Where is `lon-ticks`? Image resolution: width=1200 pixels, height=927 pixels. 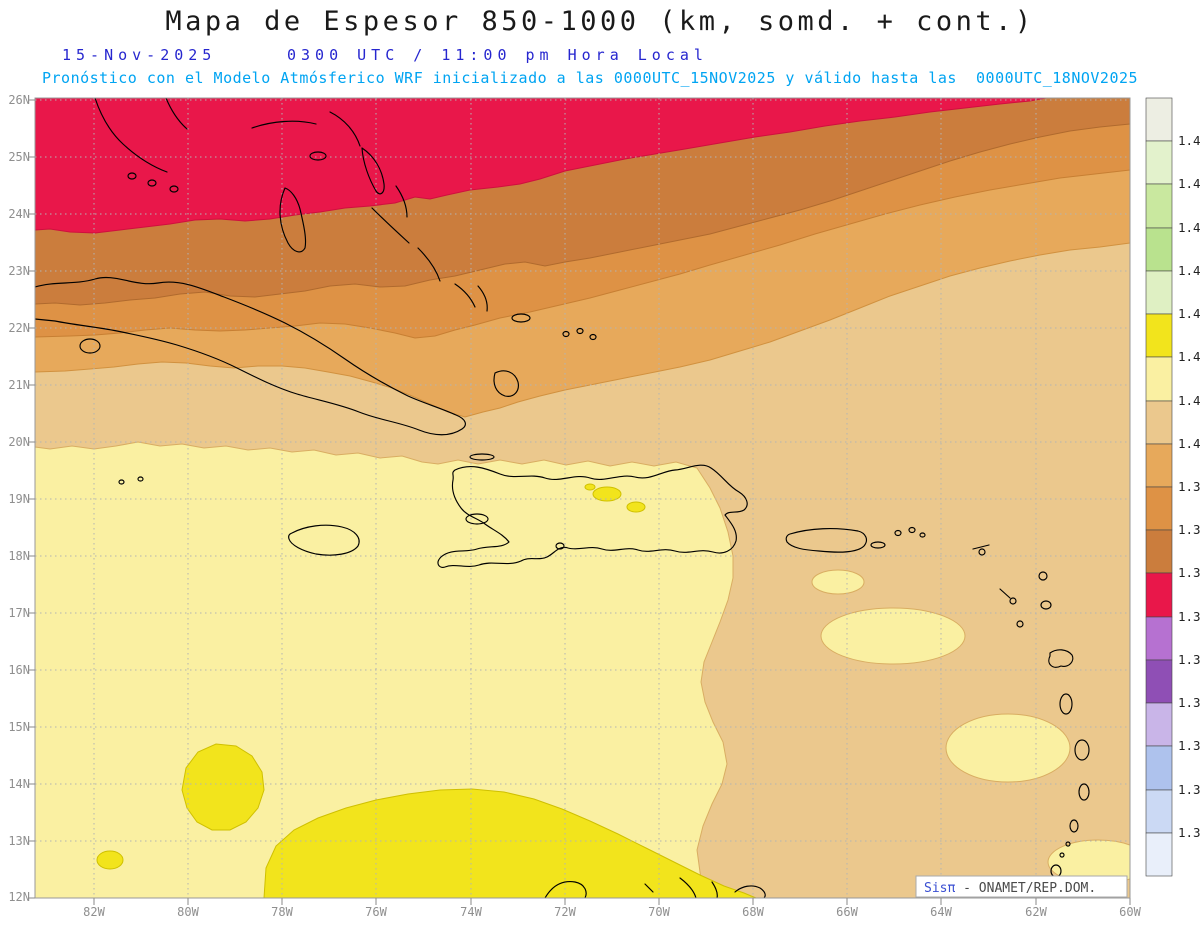
lon-ticks is located at coordinates (612, 901).